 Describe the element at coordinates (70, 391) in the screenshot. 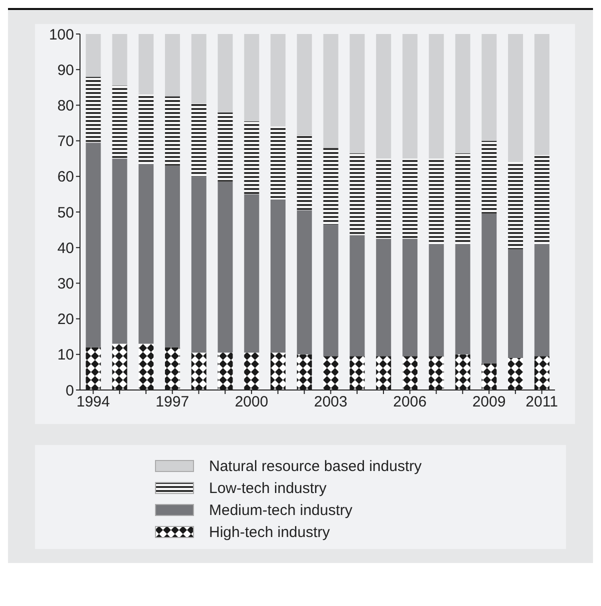

I see `y-tick-label: 0` at that location.